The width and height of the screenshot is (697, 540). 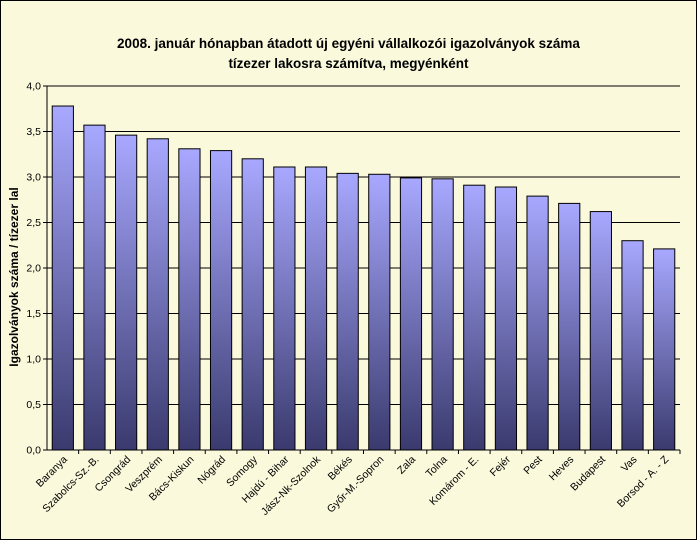 I want to click on y-tick-label: 3,5, so click(x=33, y=132).